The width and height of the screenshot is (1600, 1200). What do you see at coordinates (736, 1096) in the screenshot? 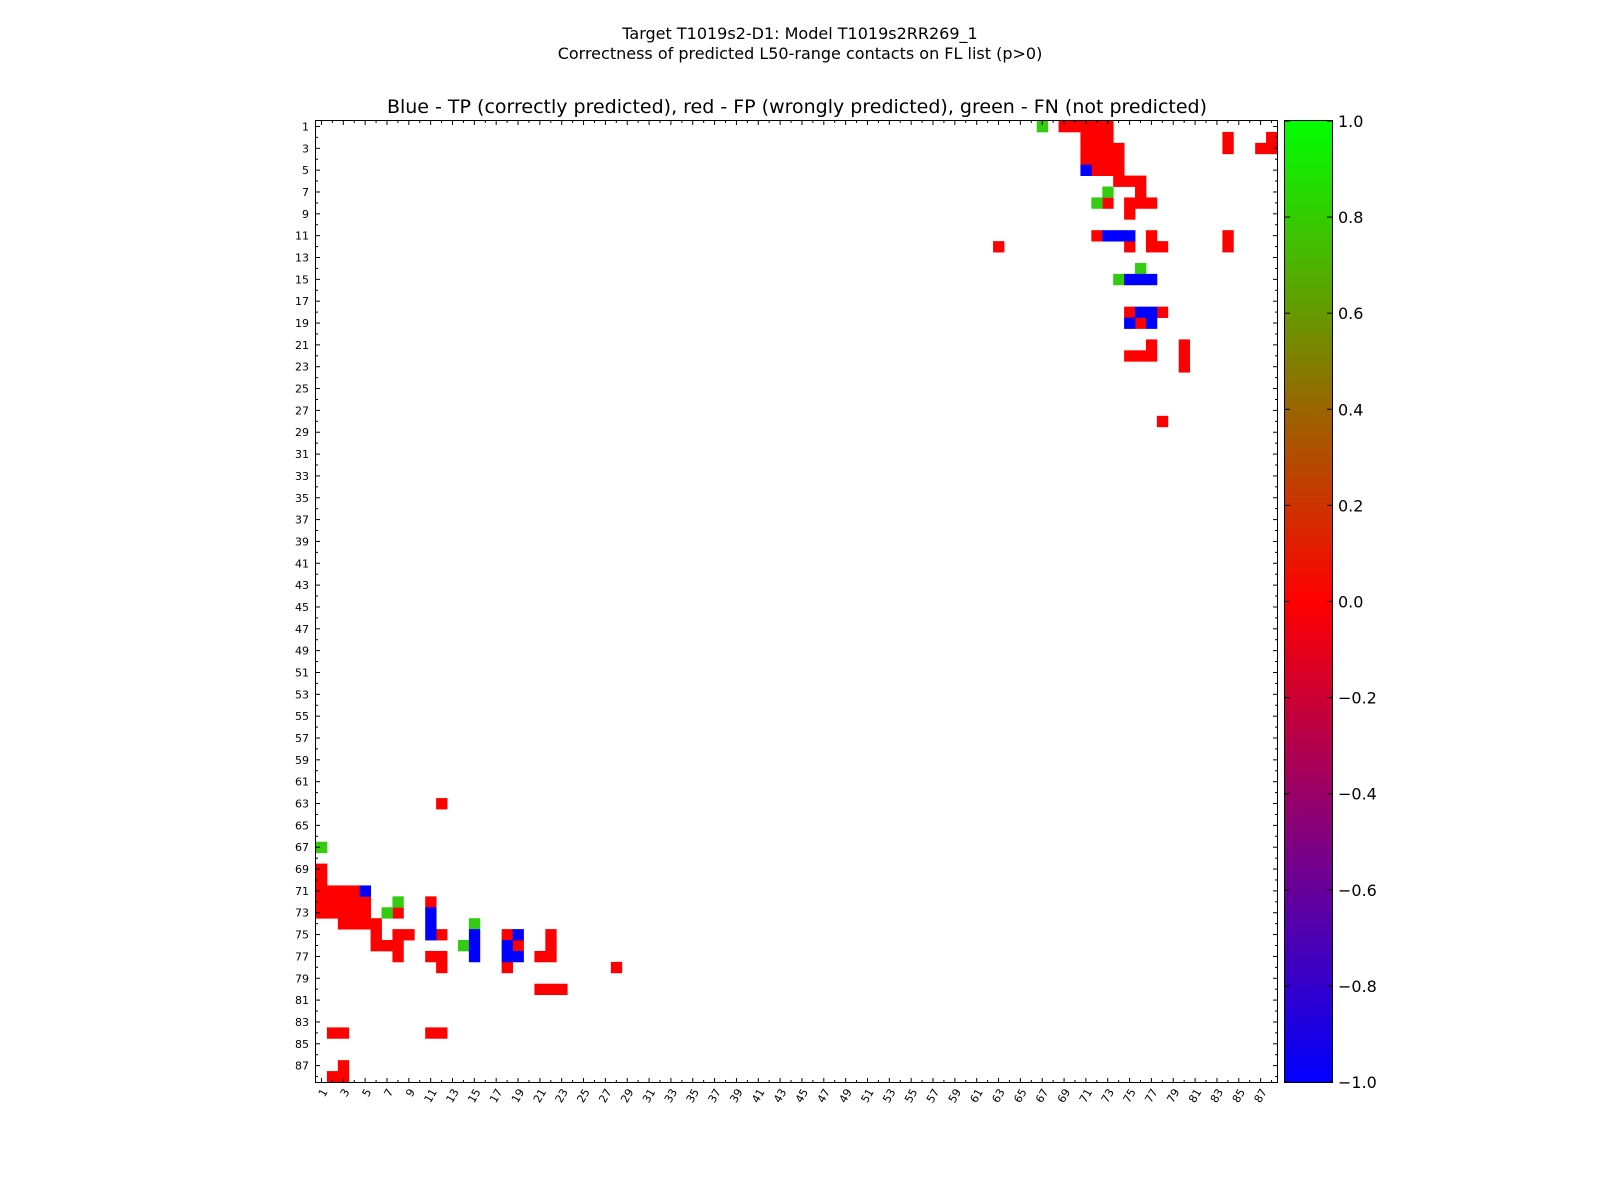
I see `x-tick-label: 39` at bounding box center [736, 1096].